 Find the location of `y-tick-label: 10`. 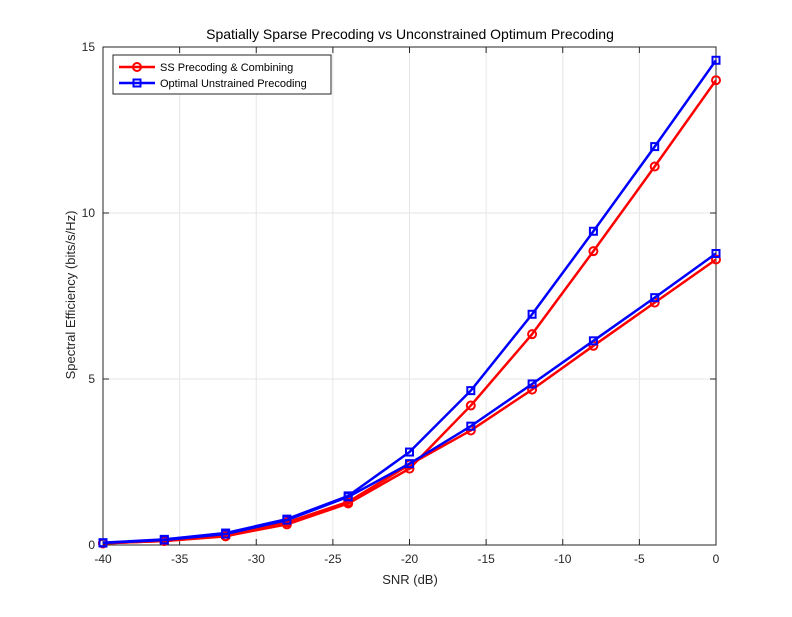

y-tick-label: 10 is located at coordinates (89, 213).